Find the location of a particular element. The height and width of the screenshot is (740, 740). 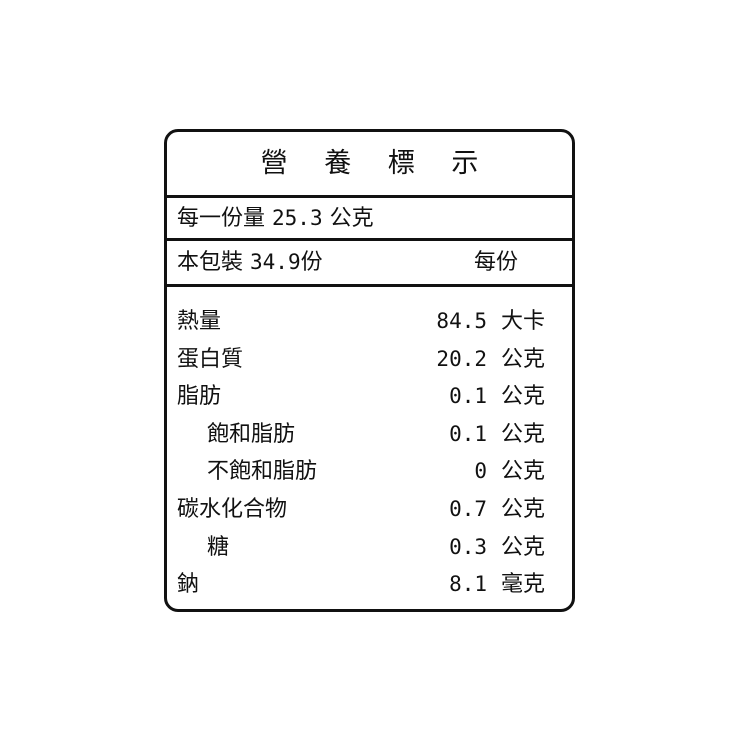

nutrient-row: 熱量 84.5 大卡 is located at coordinates (369, 322).